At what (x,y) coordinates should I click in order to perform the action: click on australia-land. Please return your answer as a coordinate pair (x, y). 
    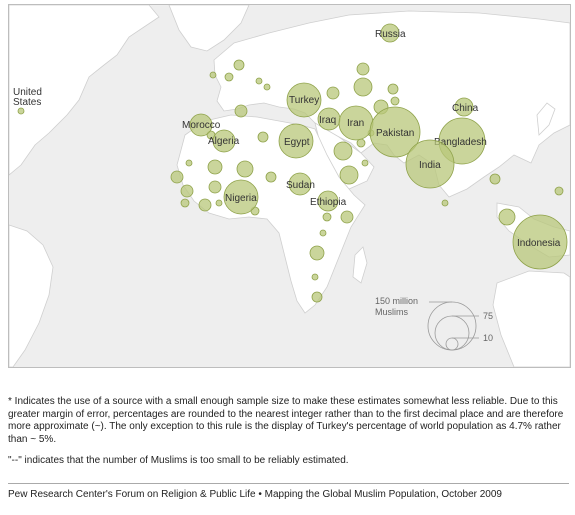
    Looking at the image, I should click on (531, 318).